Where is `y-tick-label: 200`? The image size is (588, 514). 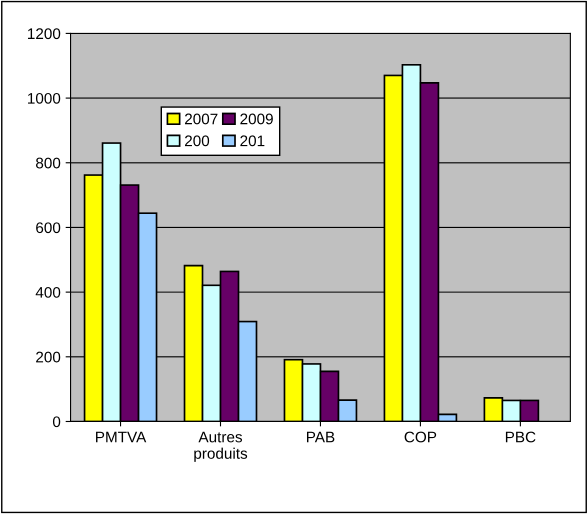 y-tick-label: 200 is located at coordinates (48, 357).